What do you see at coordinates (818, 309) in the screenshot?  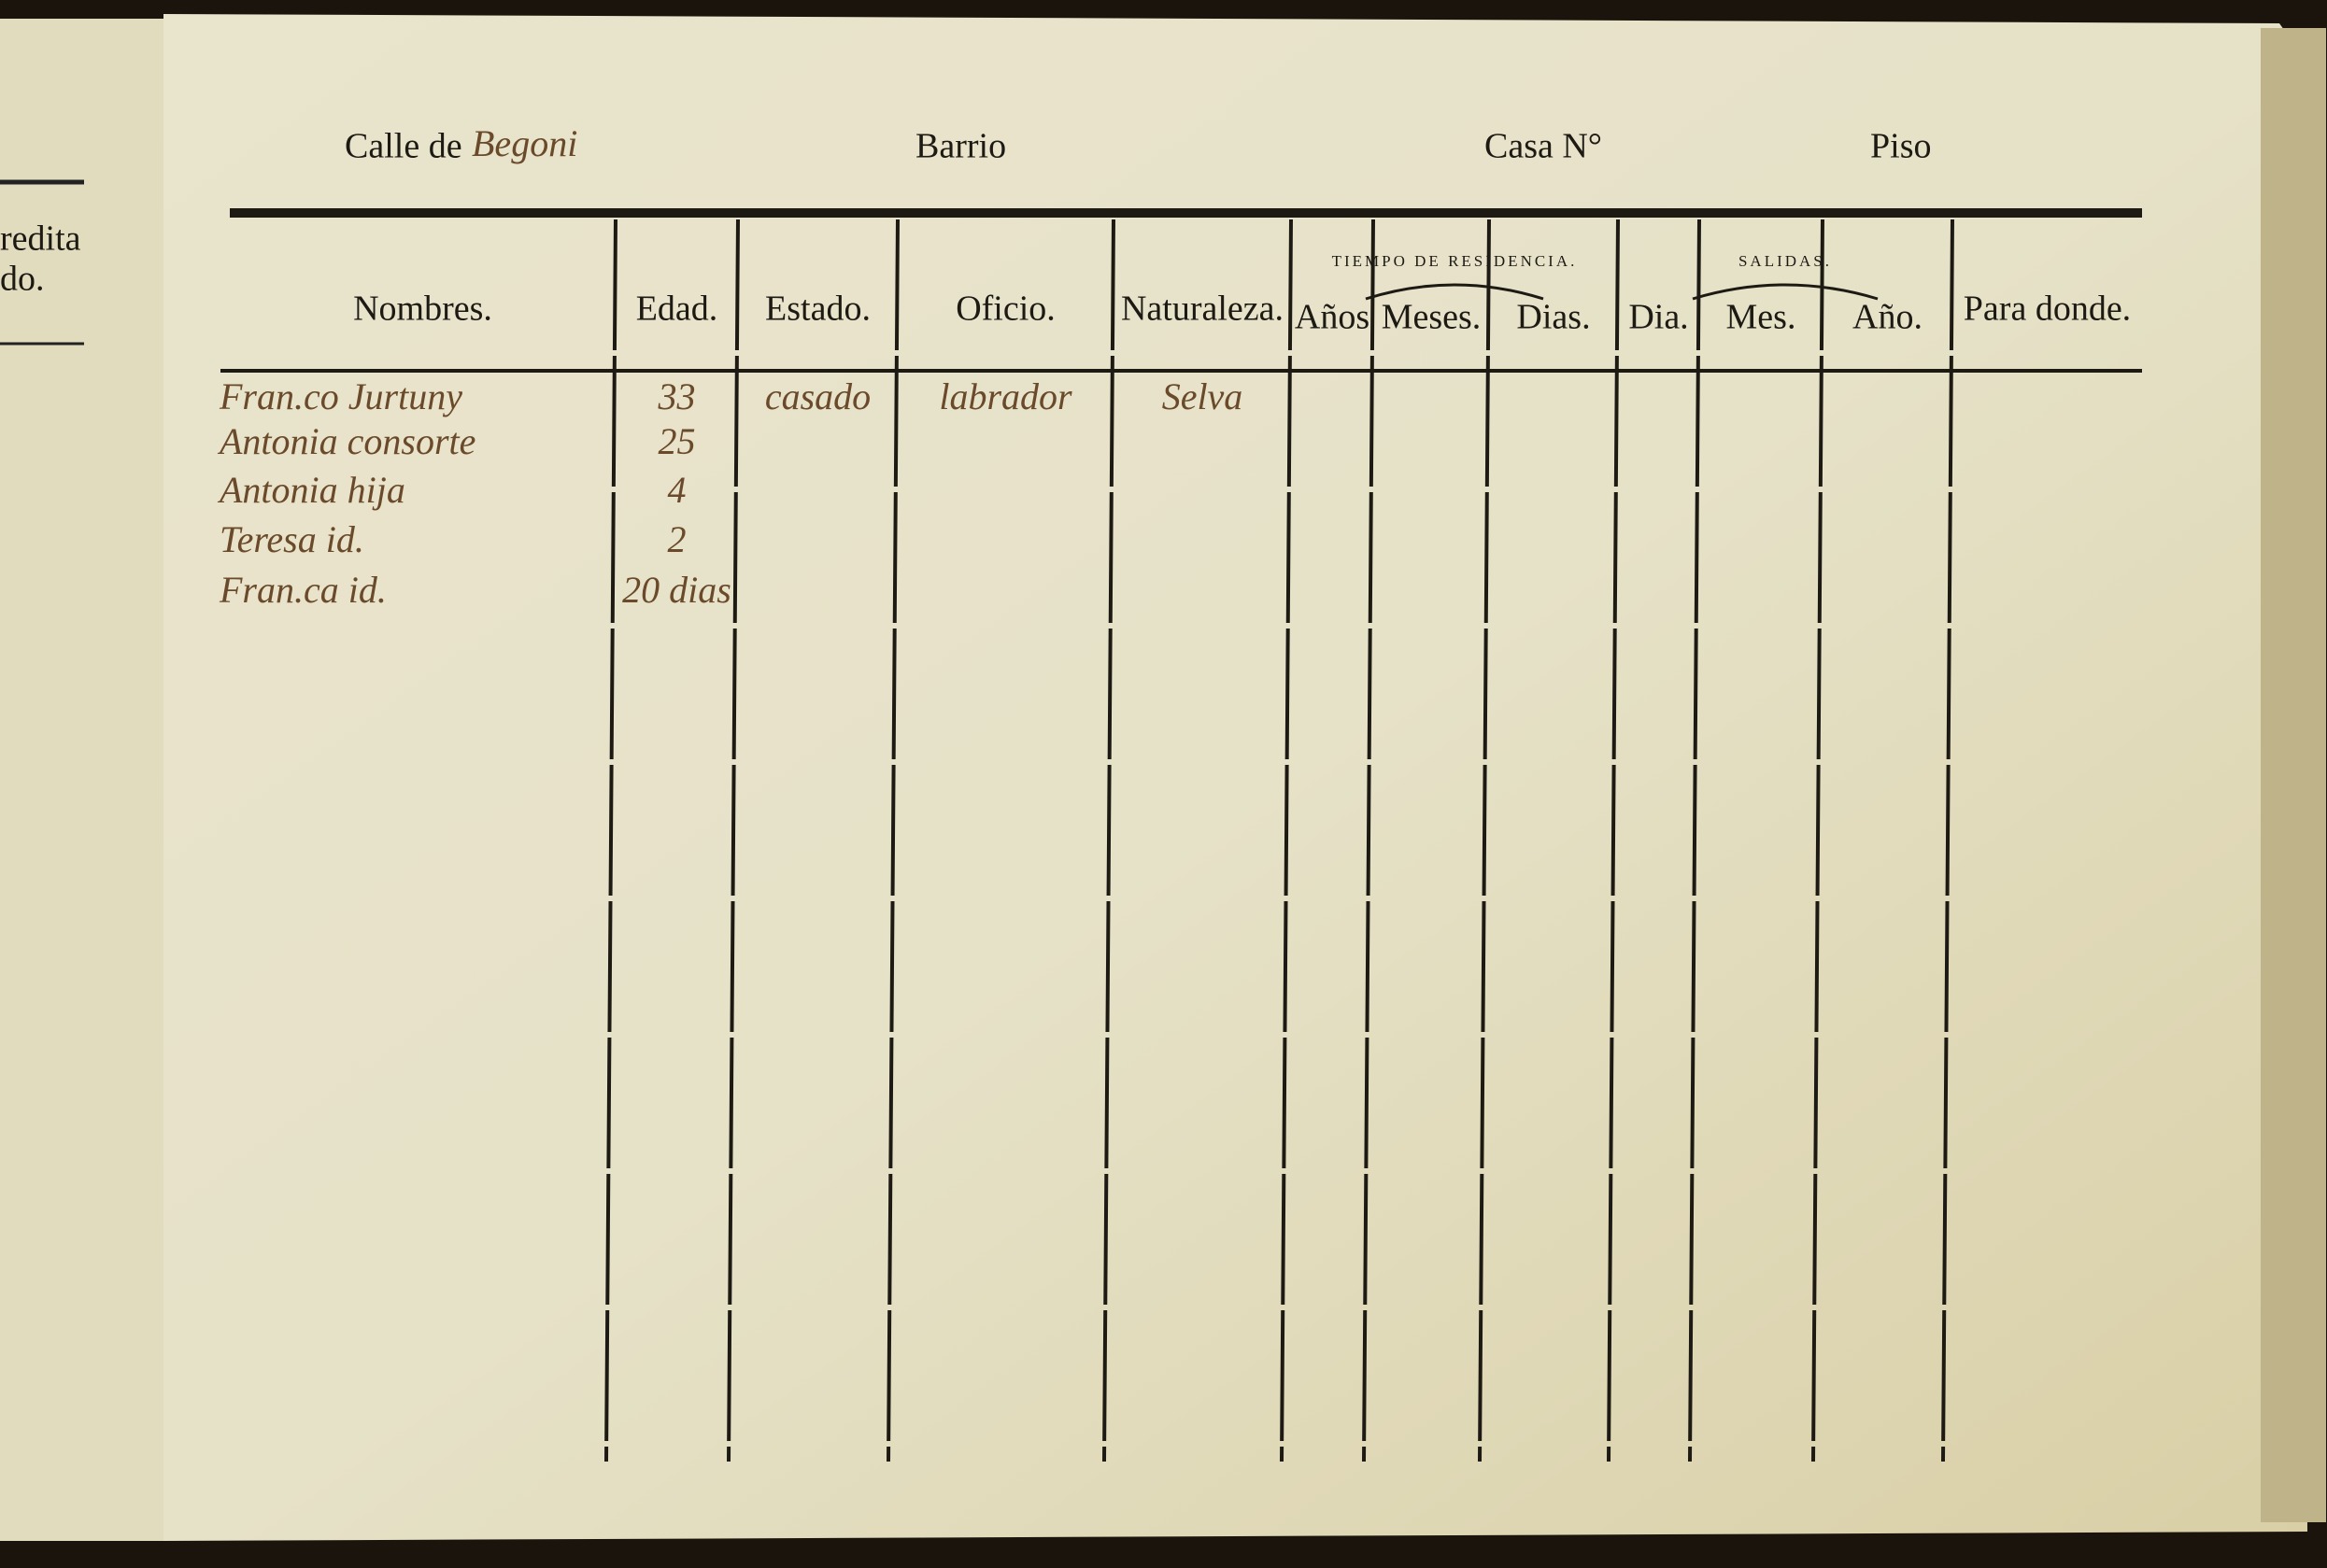 I see `column-header: Estado.` at bounding box center [818, 309].